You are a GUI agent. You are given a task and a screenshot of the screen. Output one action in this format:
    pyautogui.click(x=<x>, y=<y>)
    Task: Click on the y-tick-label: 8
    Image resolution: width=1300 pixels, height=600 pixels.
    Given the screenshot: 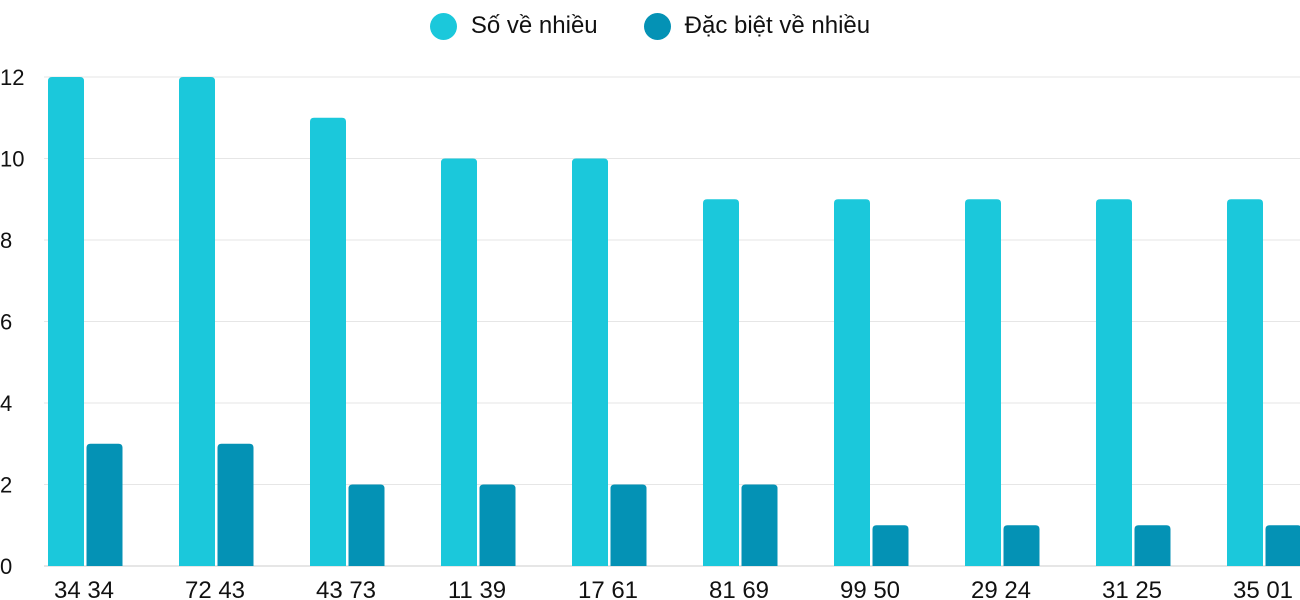 What is the action you would take?
    pyautogui.click(x=6, y=240)
    